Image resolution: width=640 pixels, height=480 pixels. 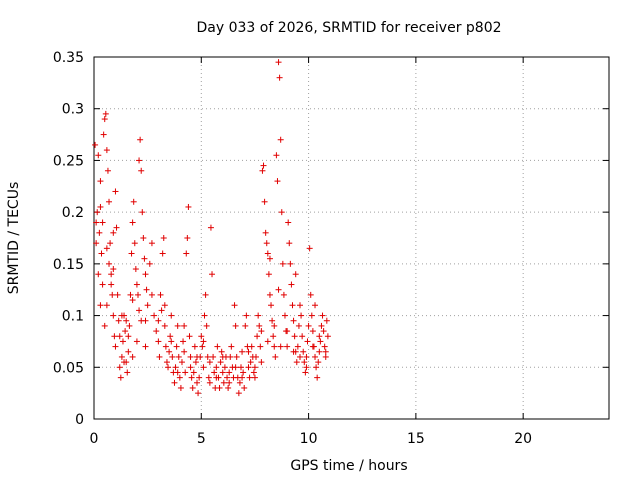 I want to click on y-tick-label: 0.25, so click(x=68, y=161).